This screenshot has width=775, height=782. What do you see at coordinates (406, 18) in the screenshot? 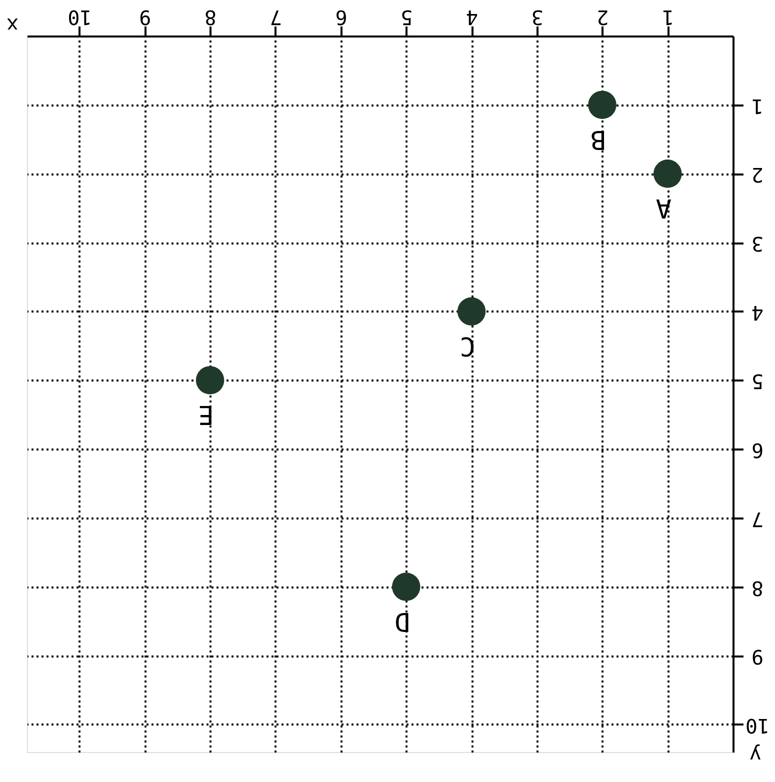
I see `x-tick-label: 5` at bounding box center [406, 18].